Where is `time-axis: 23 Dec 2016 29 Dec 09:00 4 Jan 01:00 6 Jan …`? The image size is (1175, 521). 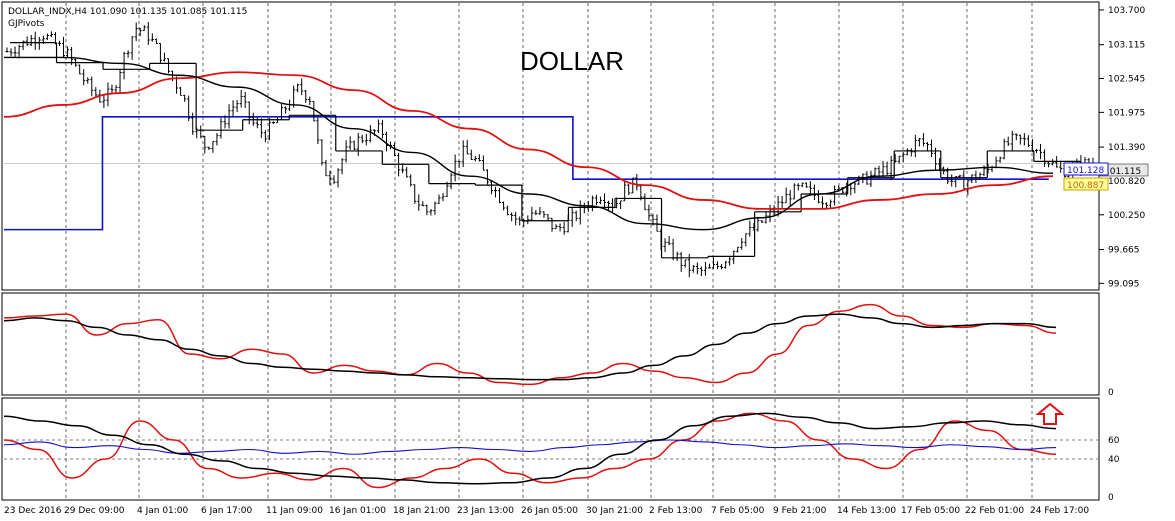
time-axis: 23 Dec 2016 29 Dec 09:00 4 Jan 01:00 6 Jan … is located at coordinates (546, 511).